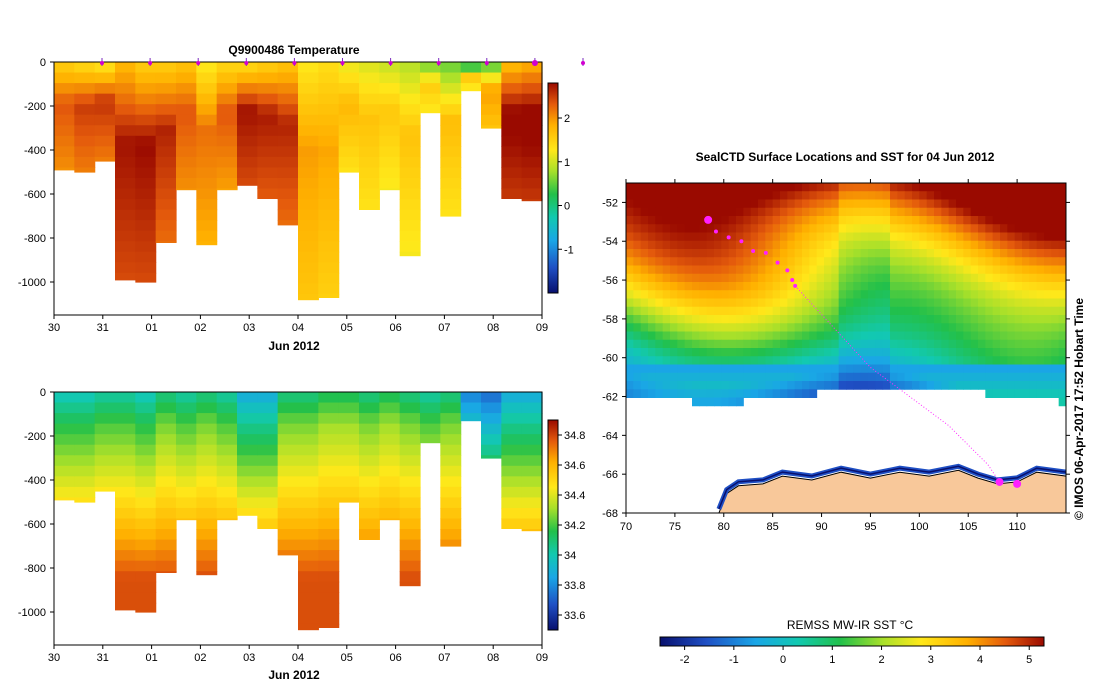  What do you see at coordinates (567, 207) in the screenshot?
I see `colorbar-tick-label: 0` at bounding box center [567, 207].